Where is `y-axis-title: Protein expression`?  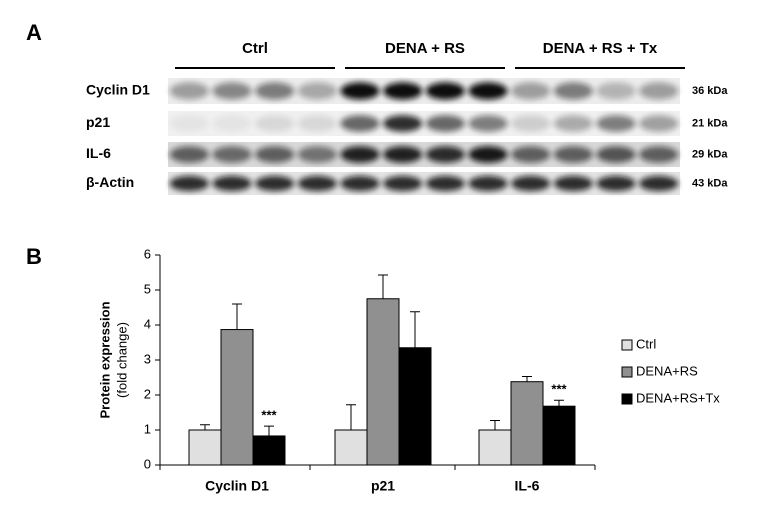
y-axis-title: Protein expression is located at coordinates (104, 359).